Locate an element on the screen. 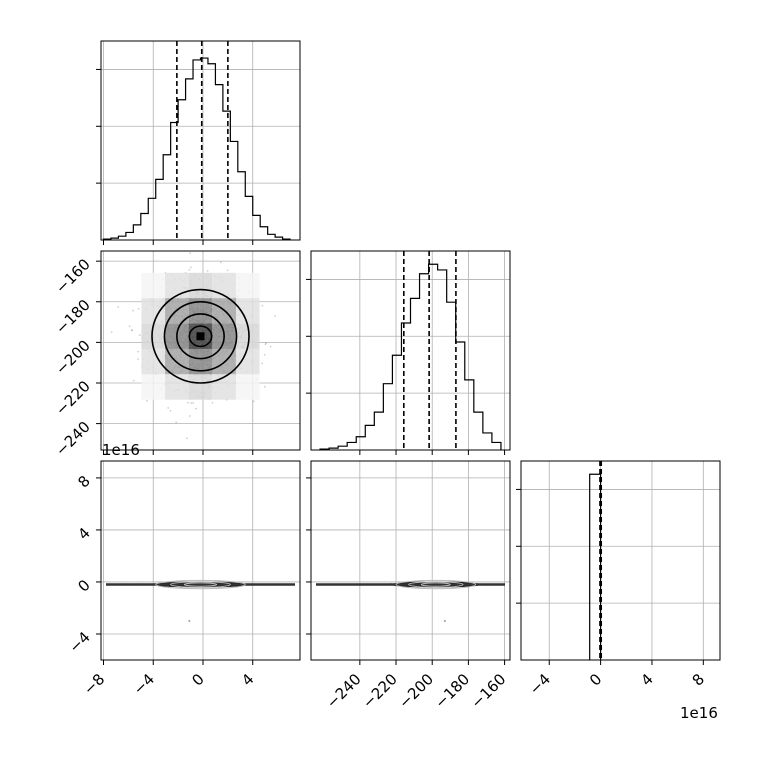 The image size is (760, 760). panel-row2-col1: −240−220−200−180−160 is located at coordinates (408, 586).